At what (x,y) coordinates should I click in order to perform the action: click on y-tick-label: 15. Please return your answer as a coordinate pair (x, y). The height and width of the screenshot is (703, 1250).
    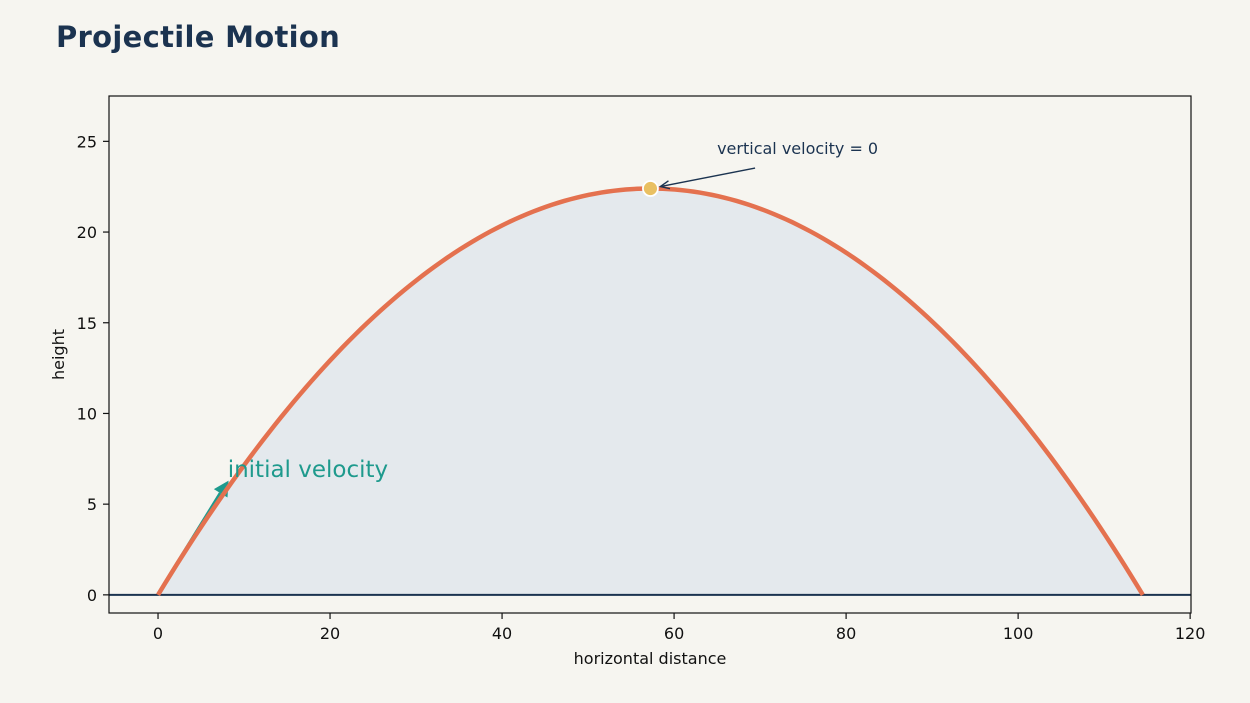
    Looking at the image, I should click on (87, 323).